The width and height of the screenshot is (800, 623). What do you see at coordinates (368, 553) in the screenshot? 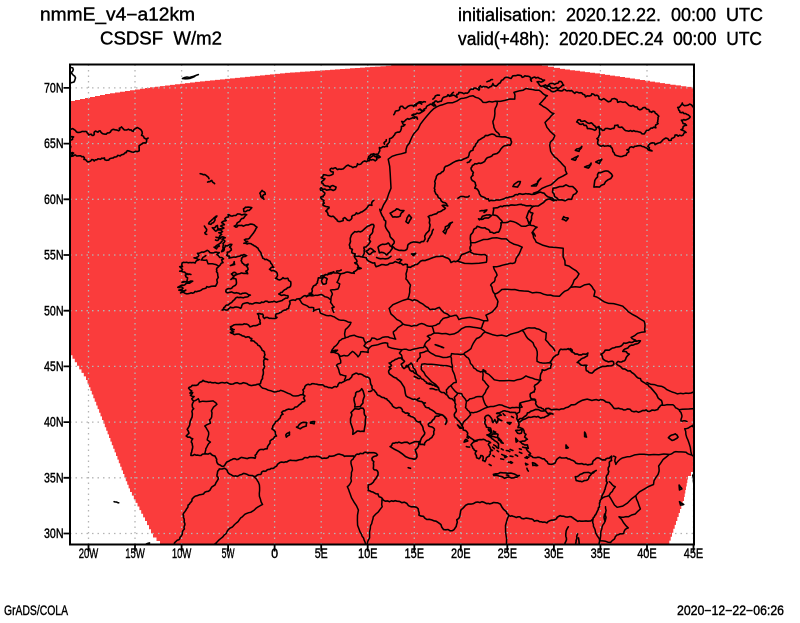
I see `svg-text: 10E` at bounding box center [368, 553].